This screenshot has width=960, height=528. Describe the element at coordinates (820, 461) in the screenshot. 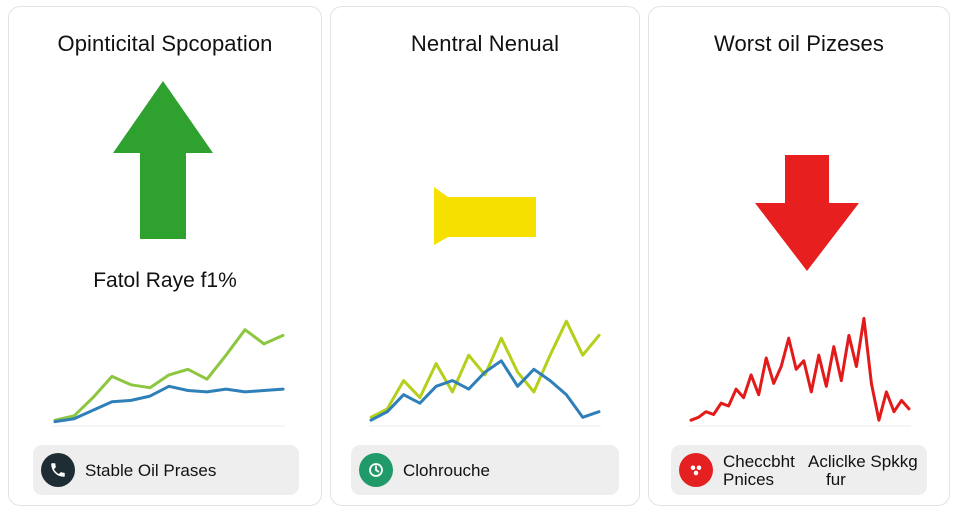

I see `footer-label-line1: Checcbht Acliclke Spkkg` at that location.